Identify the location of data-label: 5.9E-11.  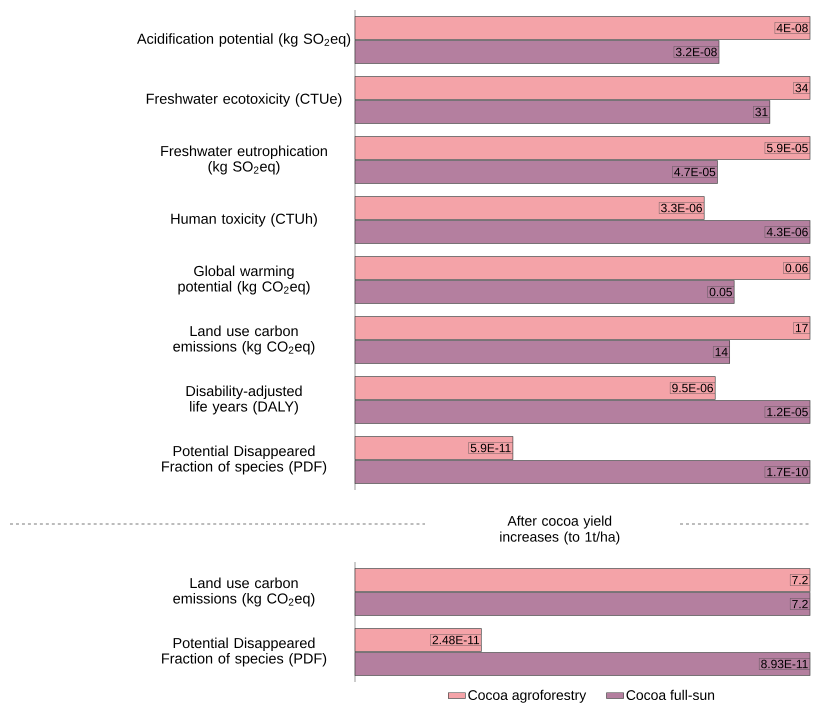
(490, 448).